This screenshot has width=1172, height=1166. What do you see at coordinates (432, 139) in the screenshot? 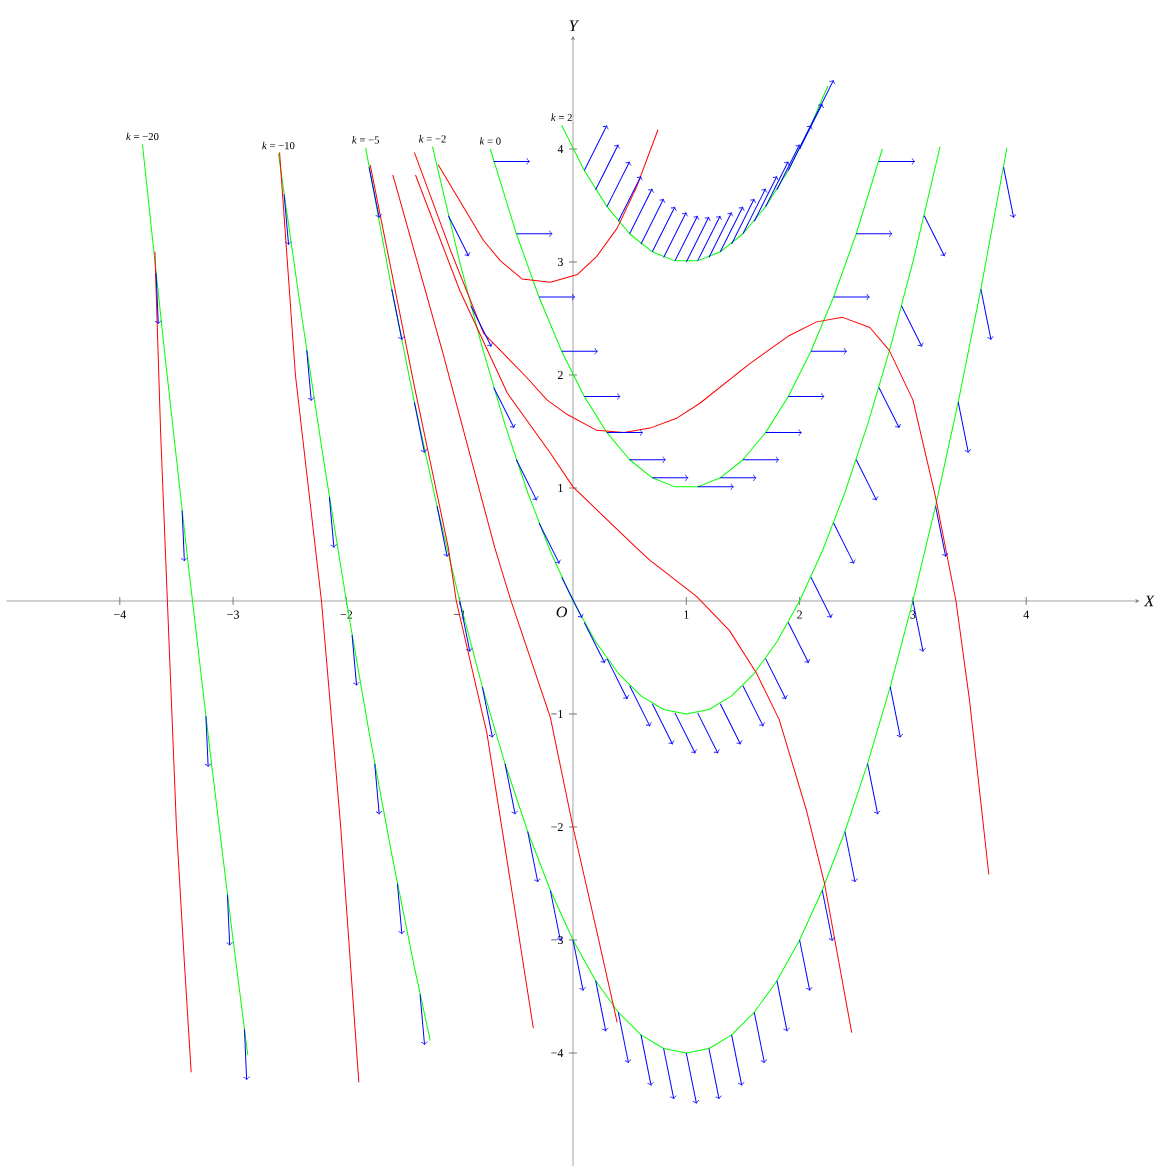
I see `series-label: k = −2` at bounding box center [432, 139].